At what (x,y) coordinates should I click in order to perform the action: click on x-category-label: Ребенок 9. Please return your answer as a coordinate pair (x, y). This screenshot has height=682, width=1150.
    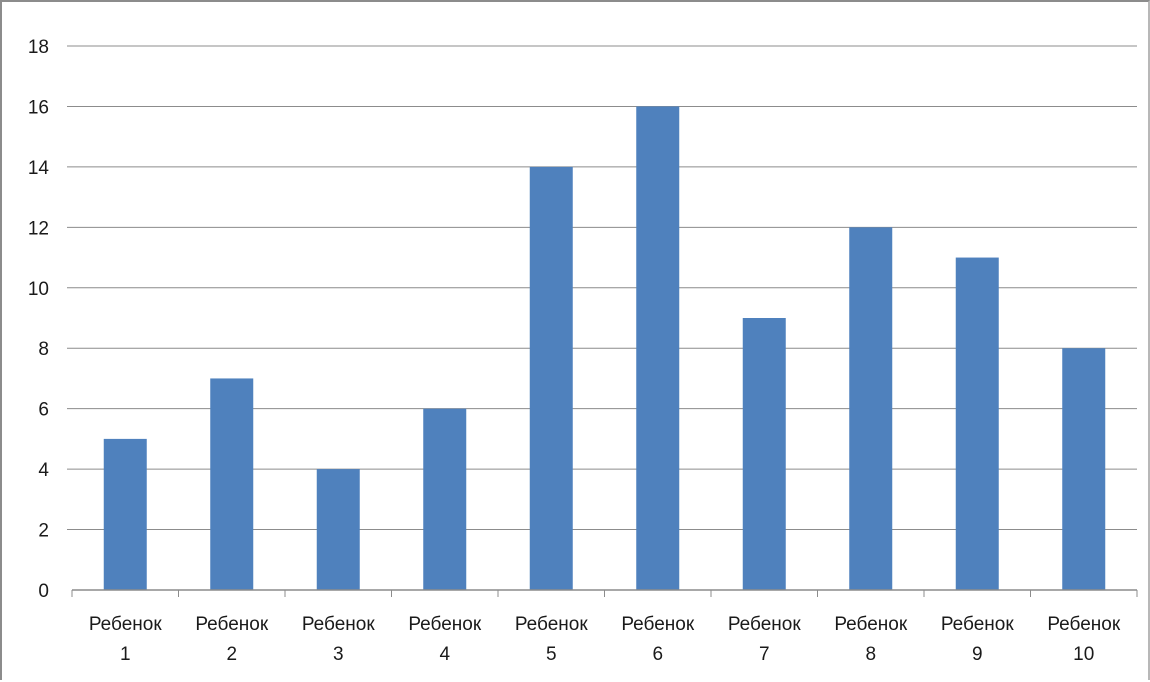
    Looking at the image, I should click on (977, 639).